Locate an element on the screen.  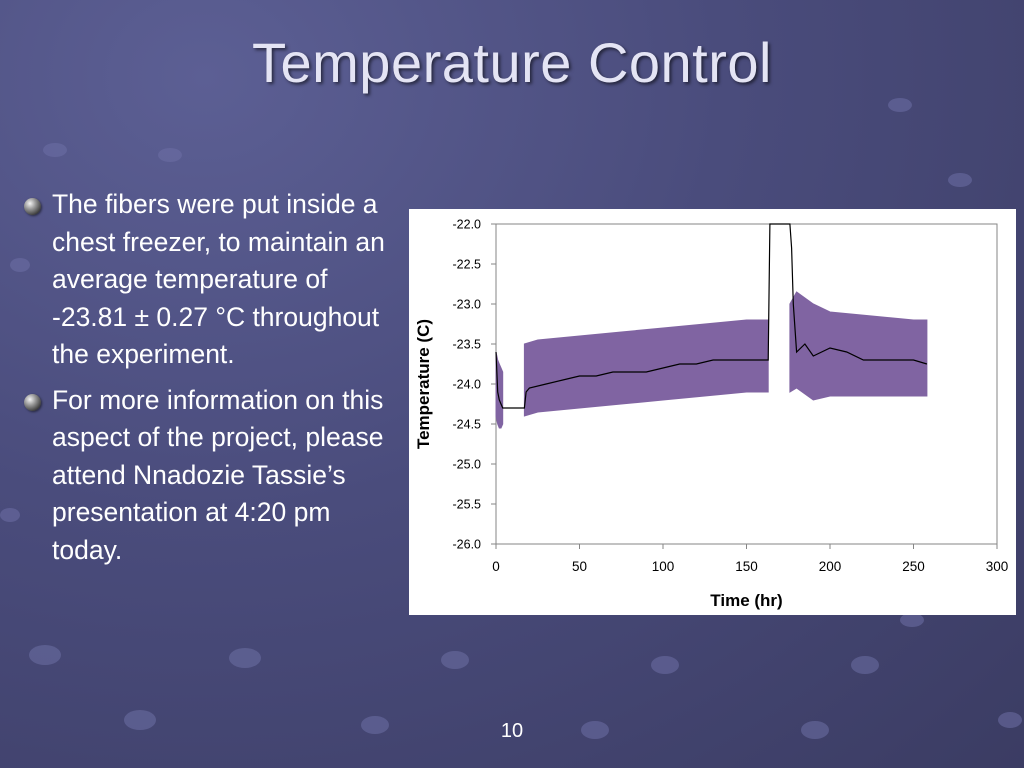
slide-title: Temperature Control is located at coordinates (512, 62).